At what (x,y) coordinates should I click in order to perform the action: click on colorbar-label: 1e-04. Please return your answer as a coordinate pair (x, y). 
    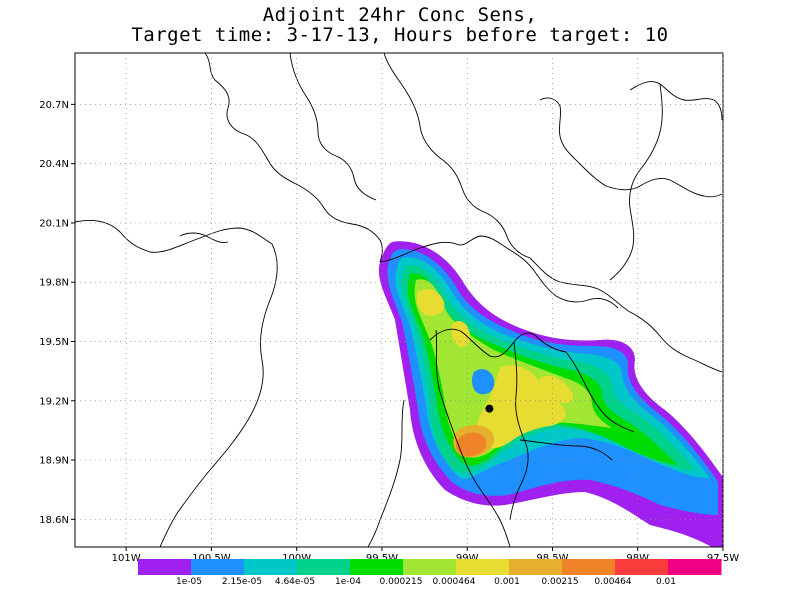
    Looking at the image, I should click on (348, 582).